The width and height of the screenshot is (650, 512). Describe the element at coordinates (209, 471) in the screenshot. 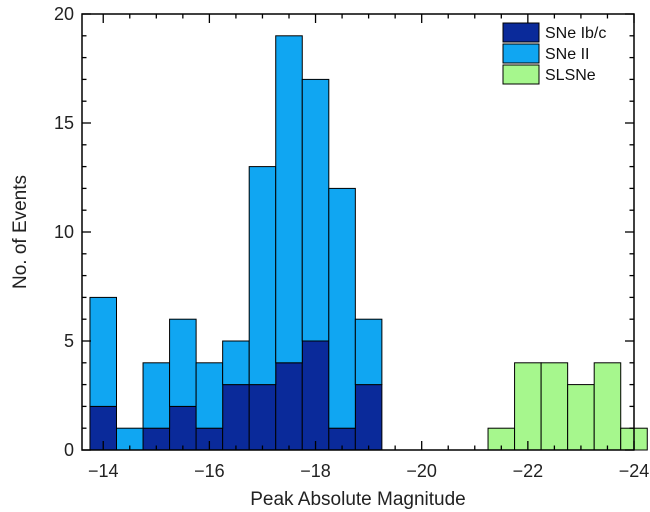

I see `x-tick-label: −16` at that location.